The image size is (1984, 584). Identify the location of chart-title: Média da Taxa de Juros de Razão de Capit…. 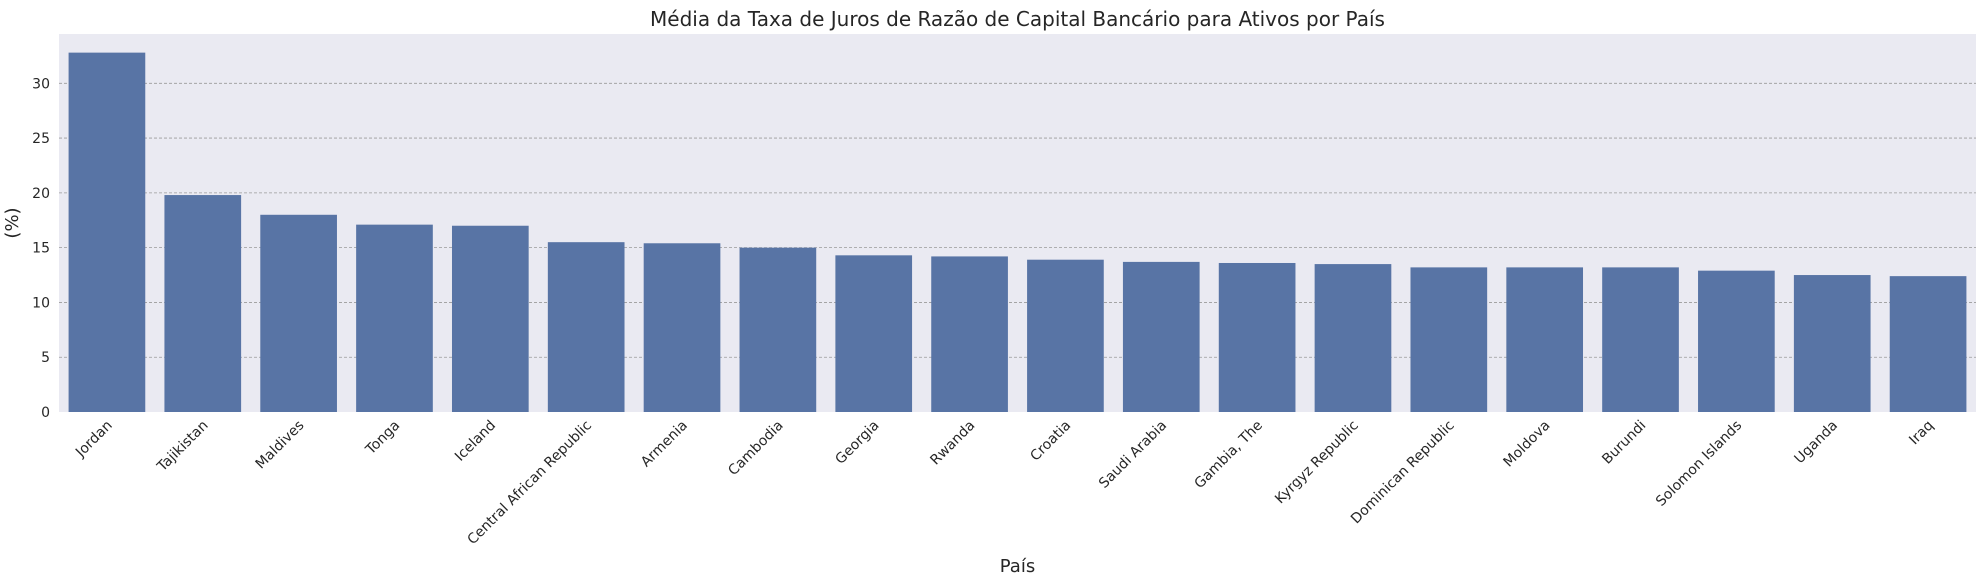
(1017, 19).